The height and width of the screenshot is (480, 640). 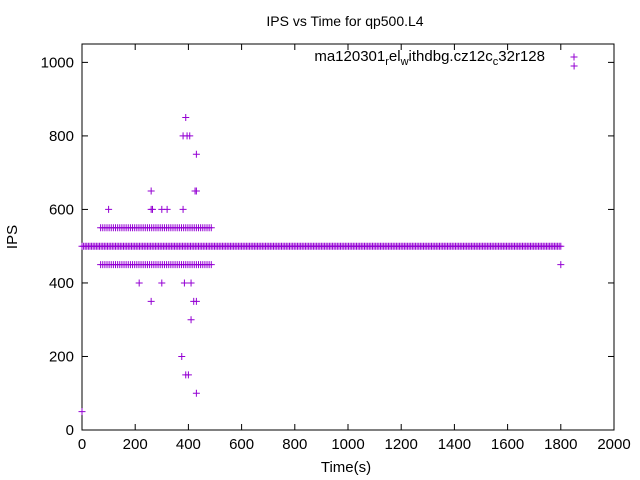 I want to click on x-tick-label: 1800, so click(x=560, y=444).